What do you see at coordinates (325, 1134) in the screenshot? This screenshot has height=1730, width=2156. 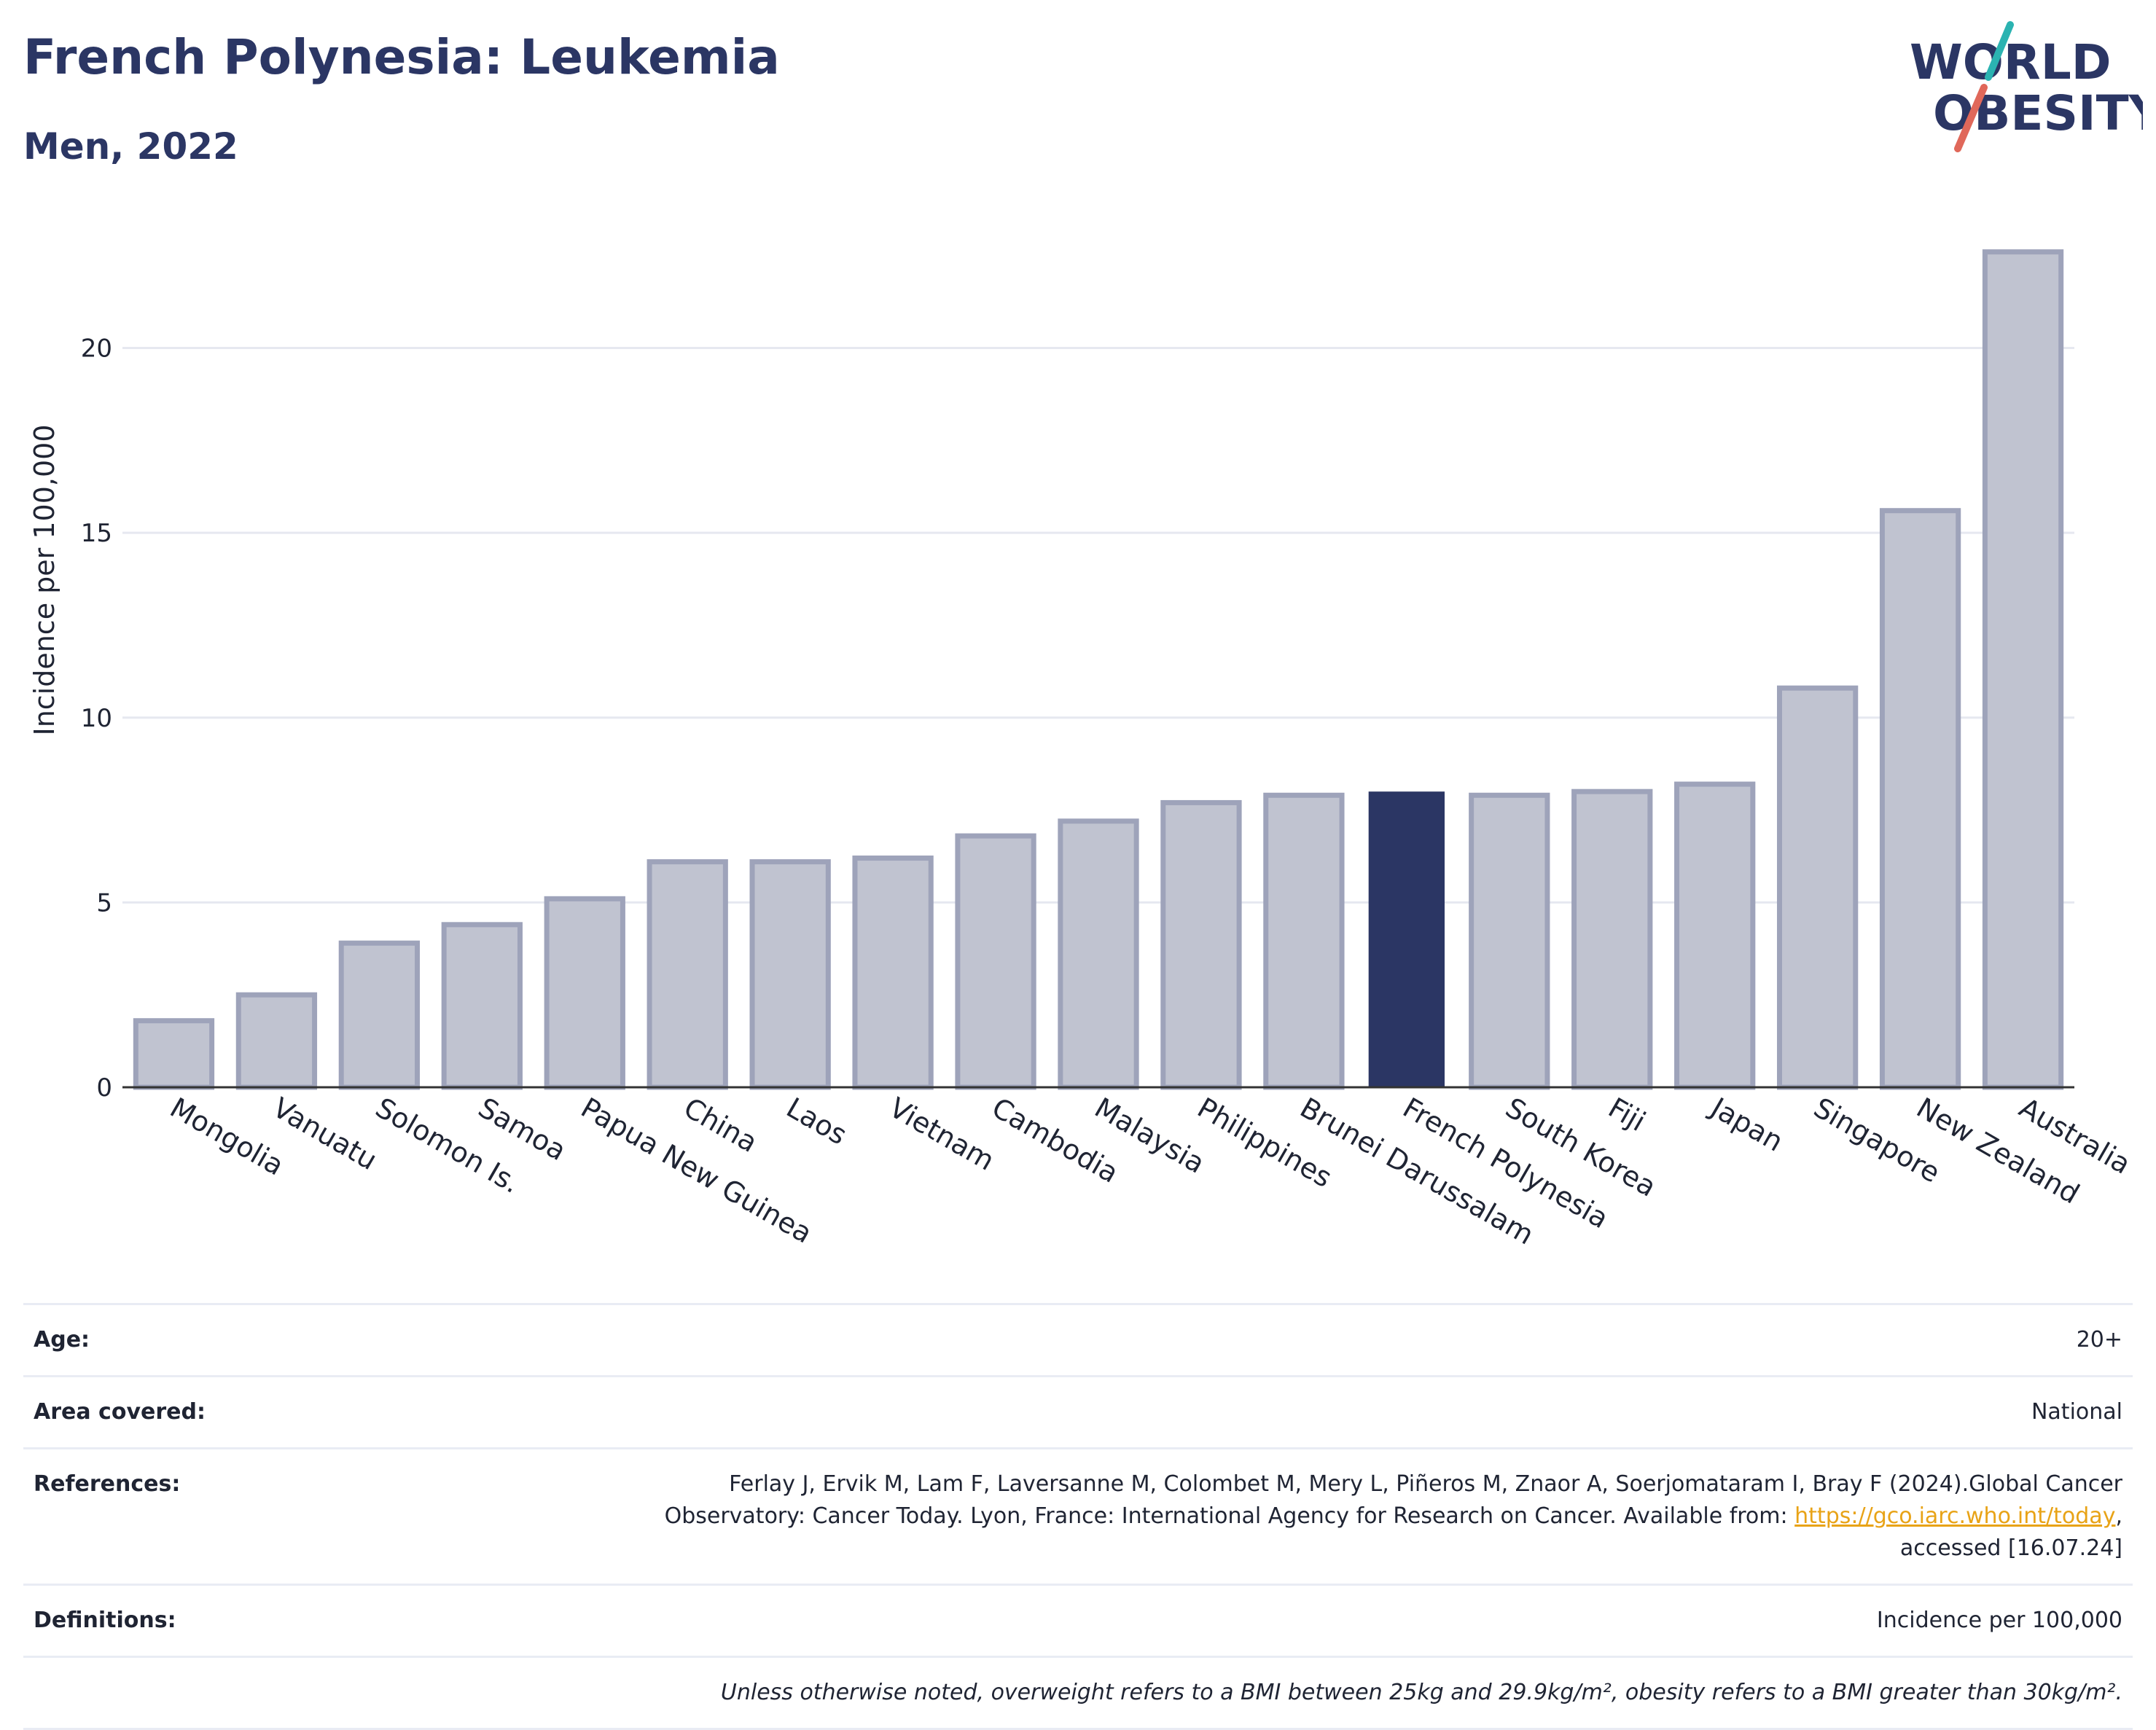 I see `x-tick-label-vanuatu: Vanuatu` at bounding box center [325, 1134].